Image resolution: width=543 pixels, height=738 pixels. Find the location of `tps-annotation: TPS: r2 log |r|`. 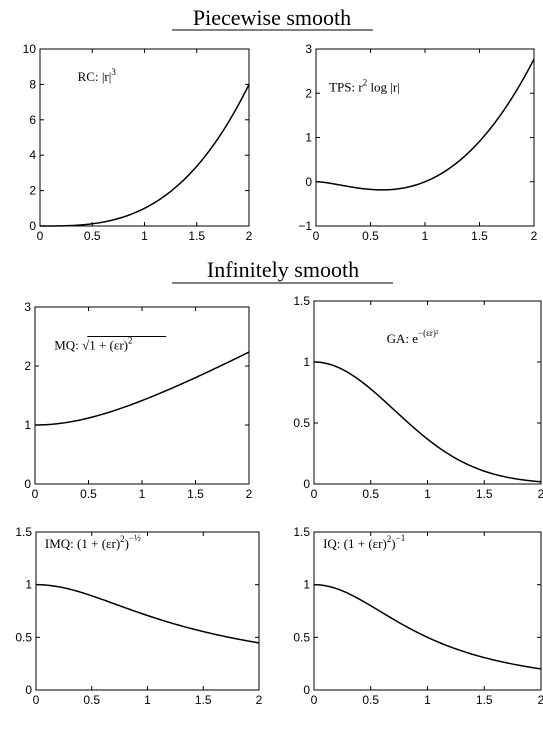

tps-annotation: TPS: r2 log |r| is located at coordinates (364, 85).